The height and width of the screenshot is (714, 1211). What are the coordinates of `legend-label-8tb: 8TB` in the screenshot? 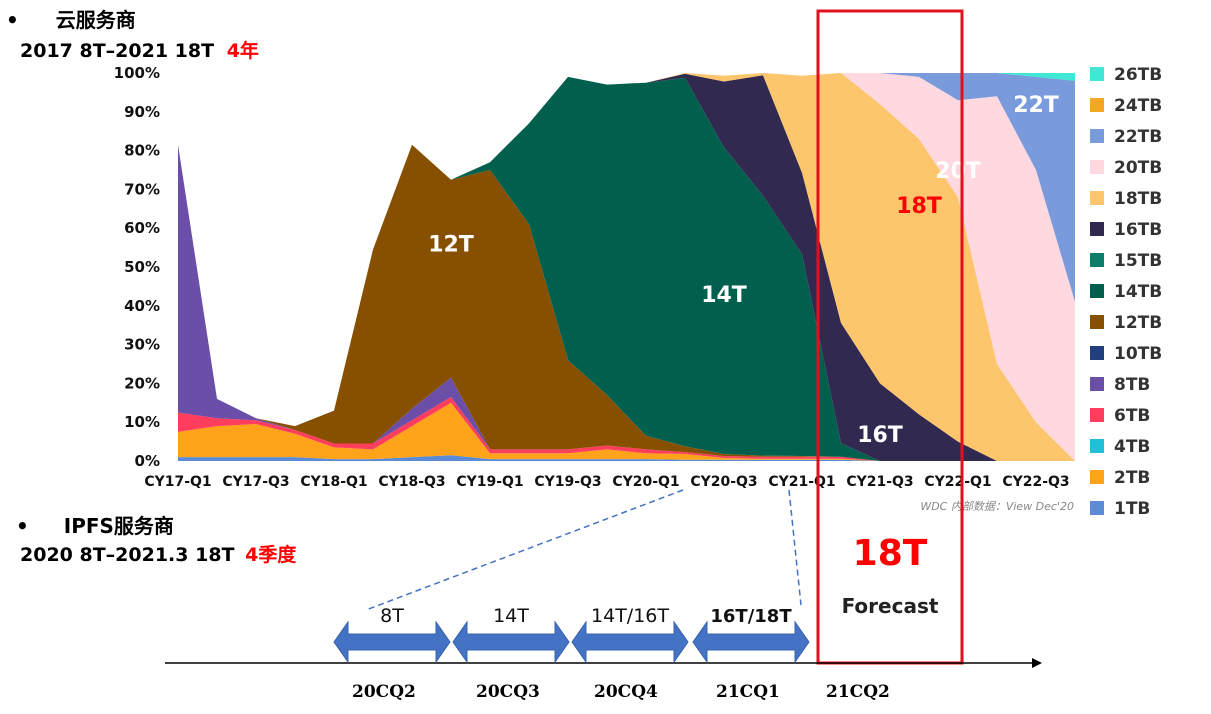 It's located at (1132, 385).